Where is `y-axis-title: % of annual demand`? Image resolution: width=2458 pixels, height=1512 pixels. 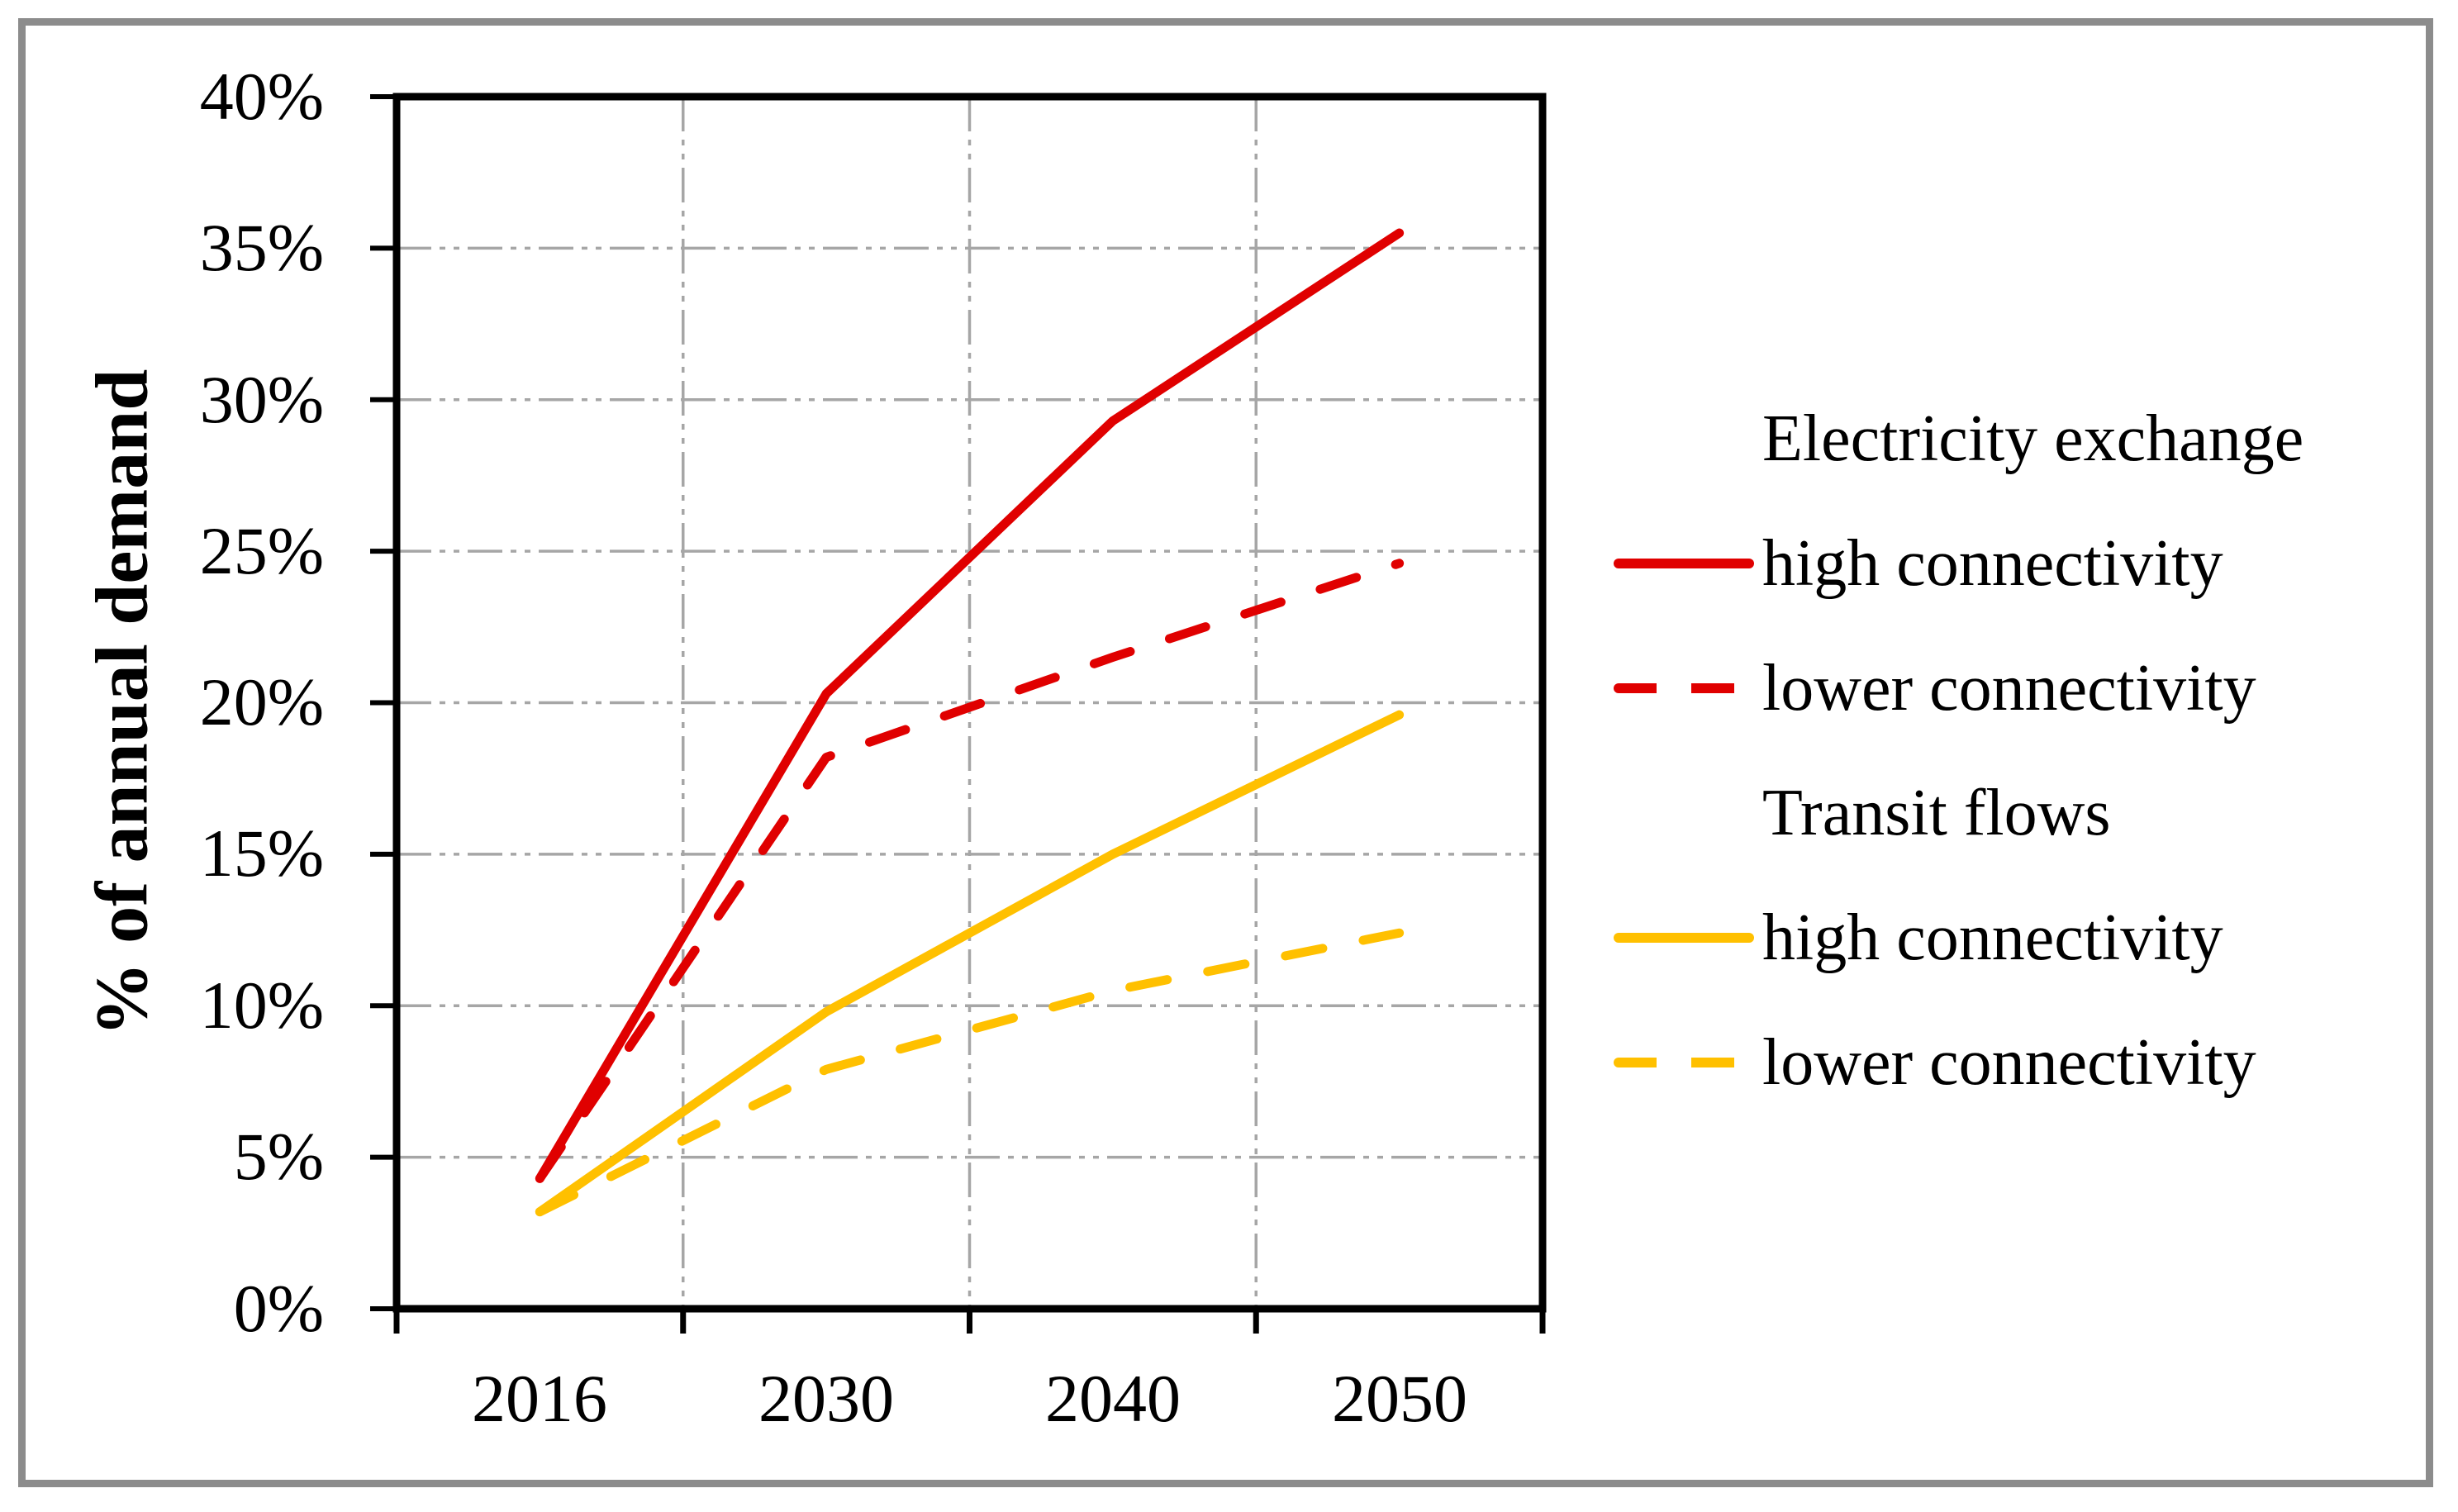
y-axis-title: % of annual demand is located at coordinates (122, 702).